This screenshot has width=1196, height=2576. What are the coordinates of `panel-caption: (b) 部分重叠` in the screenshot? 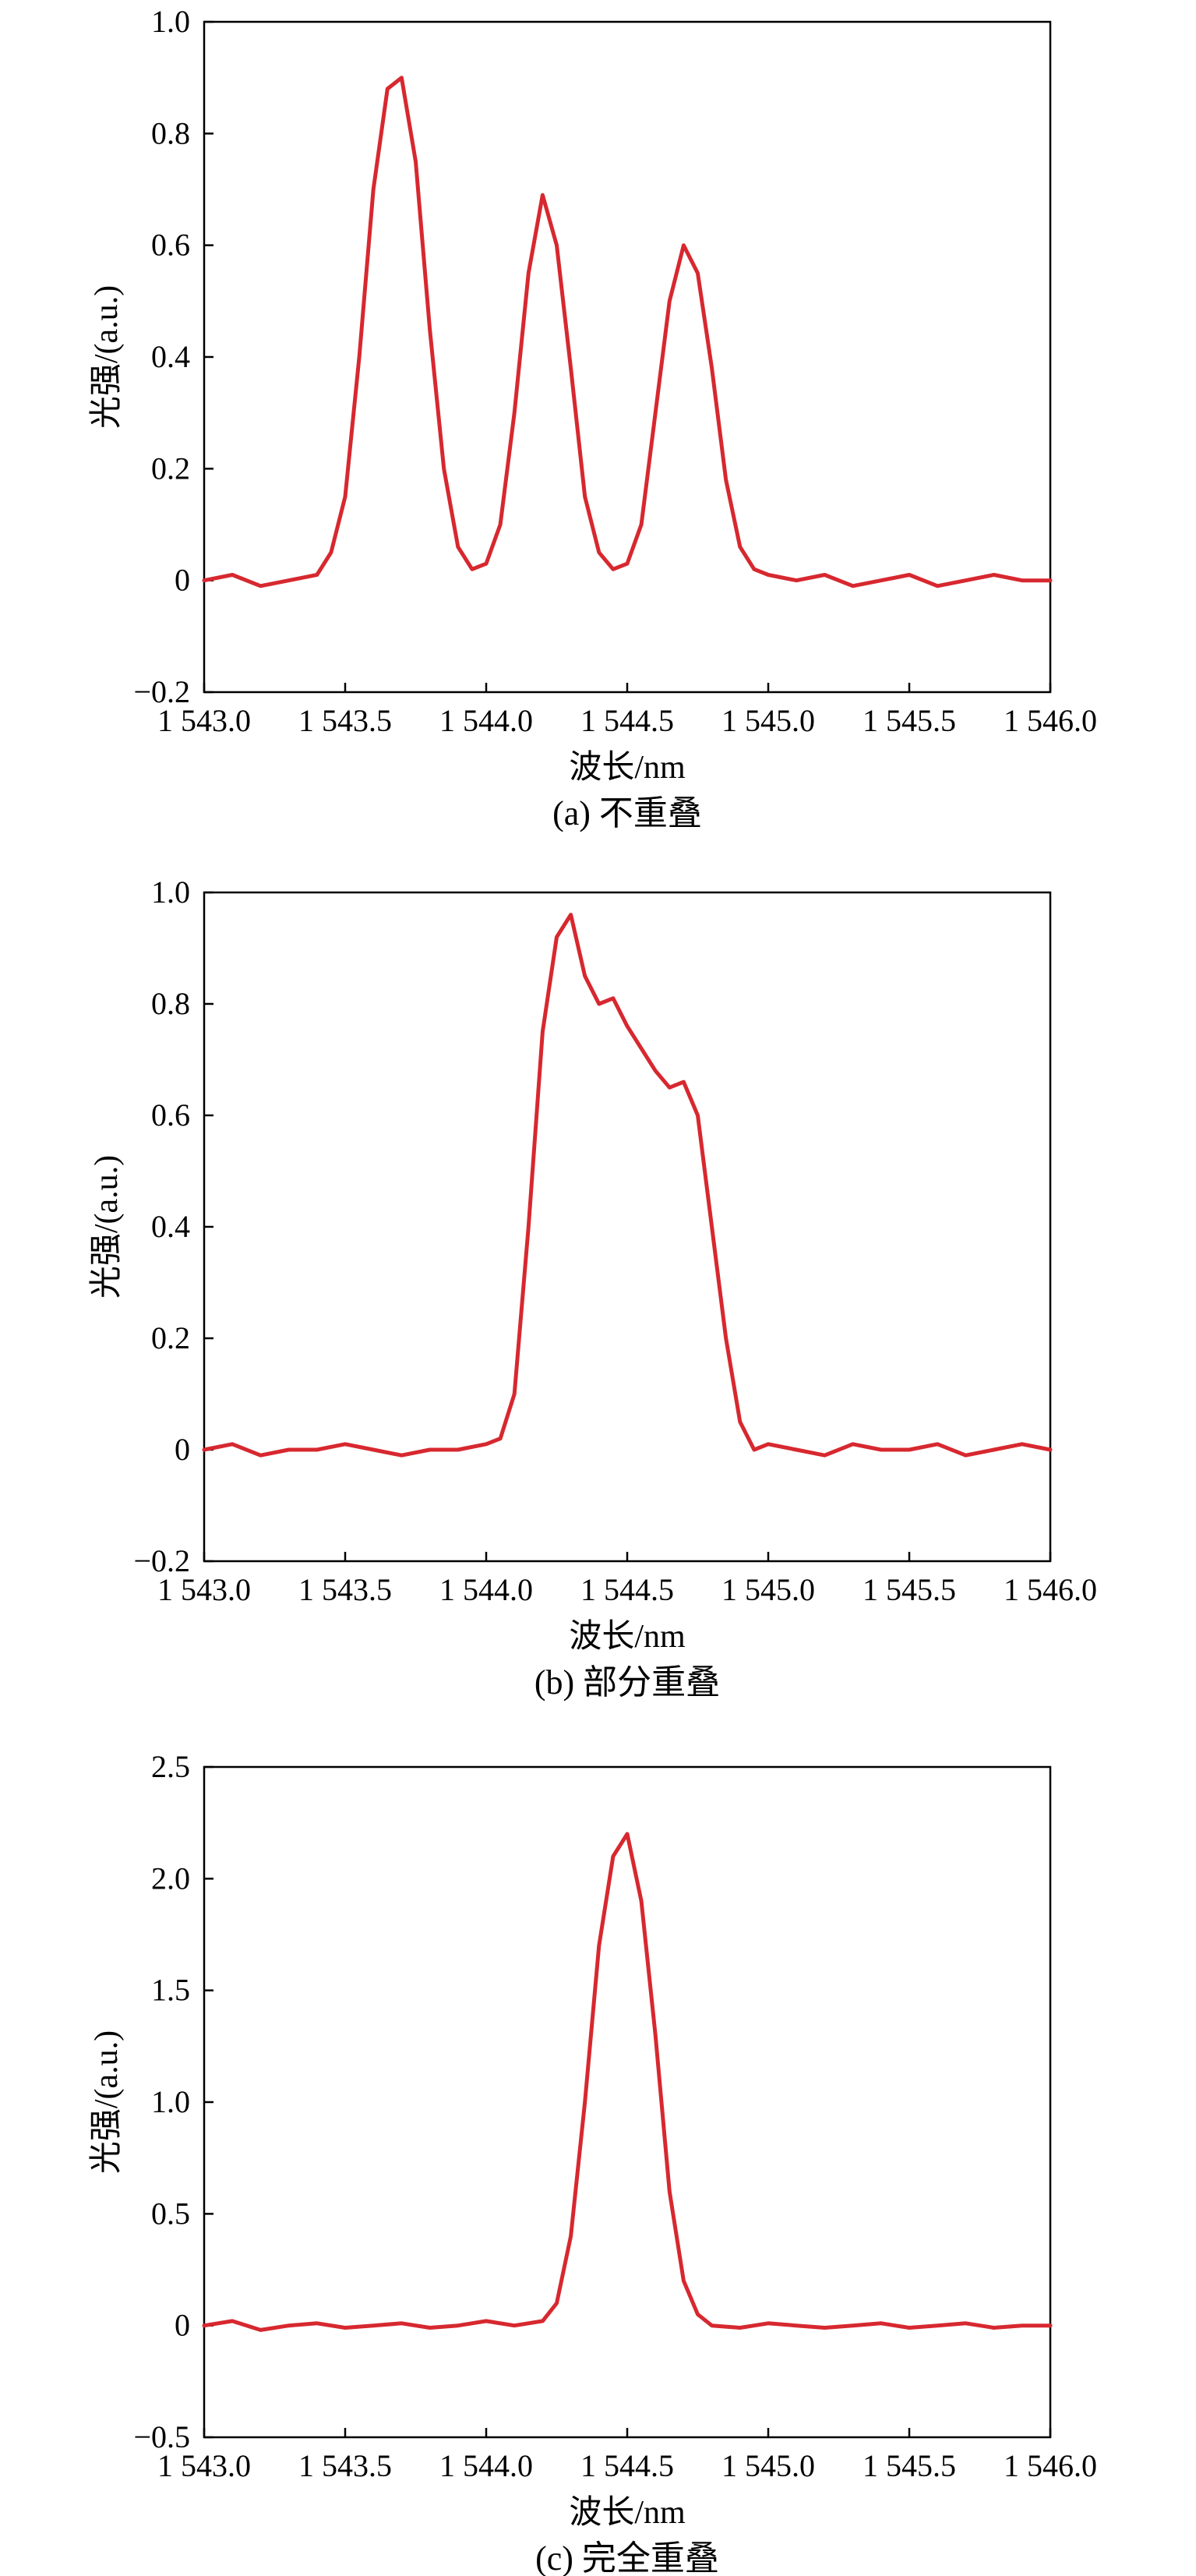 It's located at (627, 1682).